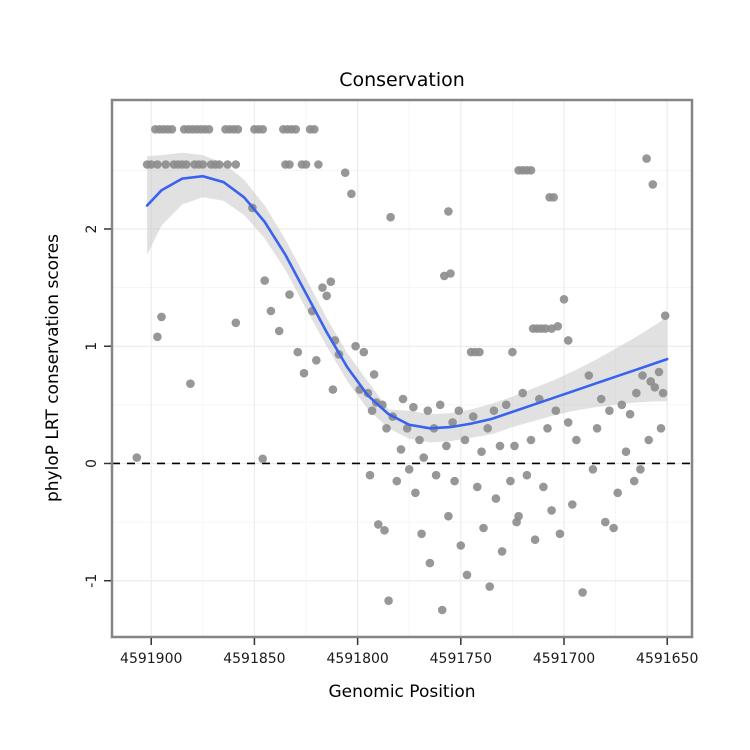  I want to click on x-tick-label: 4591650, so click(667, 659).